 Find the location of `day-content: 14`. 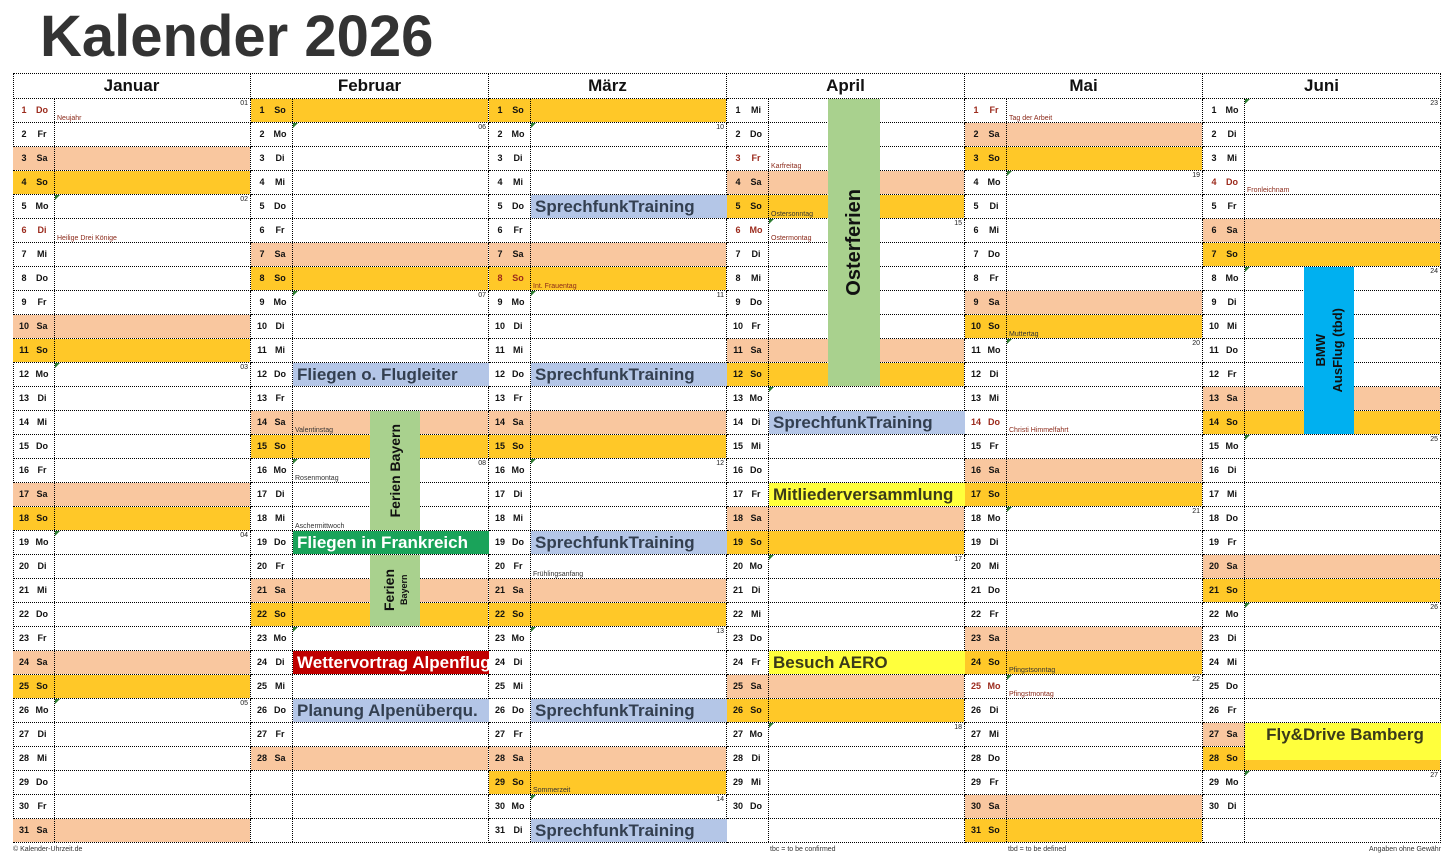

day-content: 14 is located at coordinates (628, 806).